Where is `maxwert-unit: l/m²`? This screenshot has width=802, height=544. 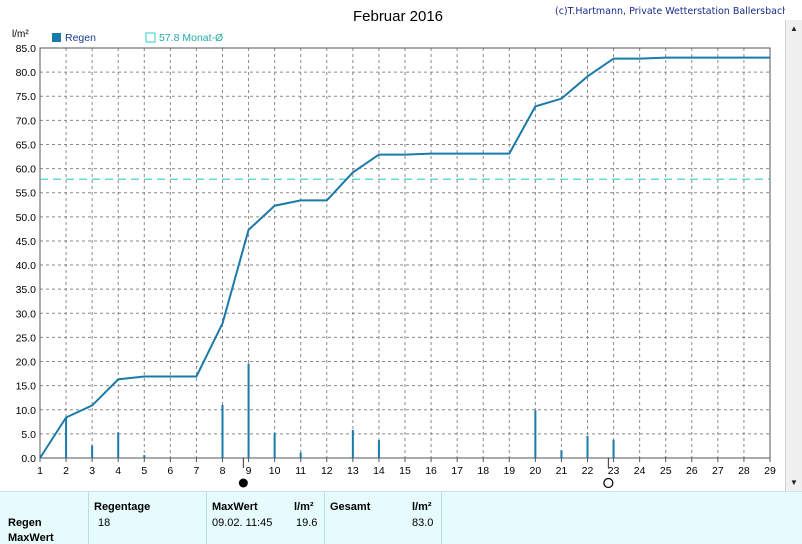 maxwert-unit: l/m² is located at coordinates (304, 507).